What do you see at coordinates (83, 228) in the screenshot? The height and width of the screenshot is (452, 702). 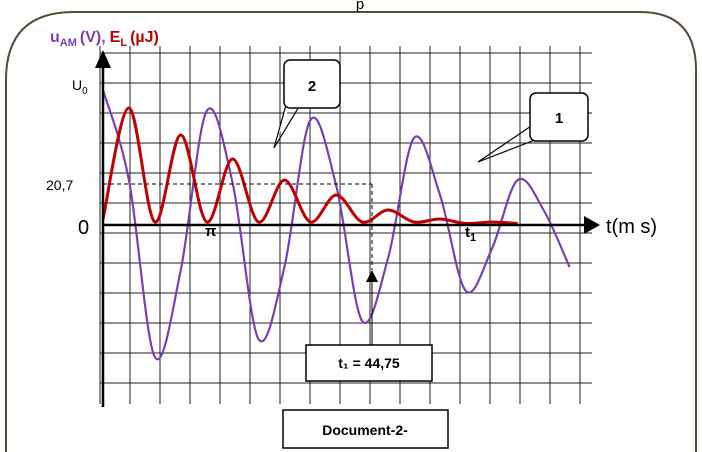 I see `origin-label: 0` at bounding box center [83, 228].